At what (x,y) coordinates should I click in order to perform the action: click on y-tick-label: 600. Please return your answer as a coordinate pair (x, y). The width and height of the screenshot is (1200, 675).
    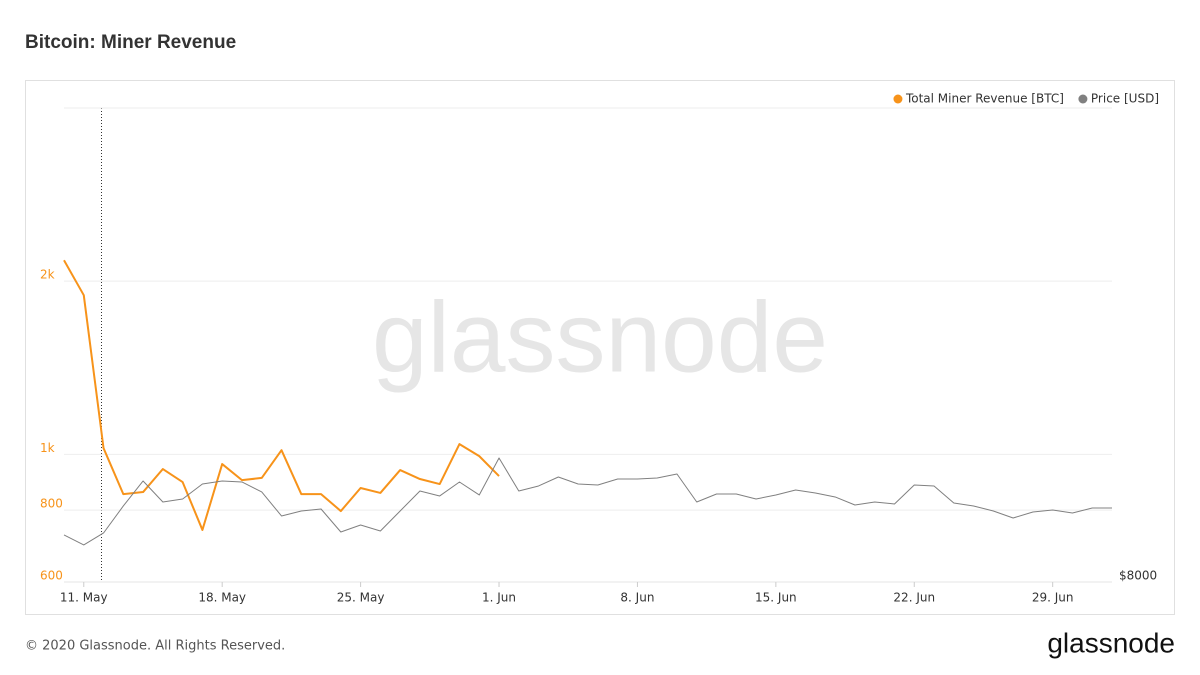
    Looking at the image, I should click on (51, 576).